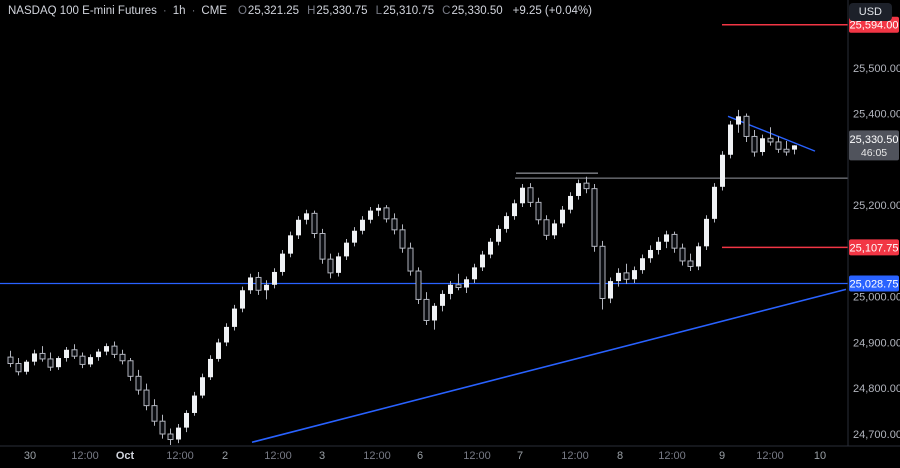 Image resolution: width=900 pixels, height=468 pixels. What do you see at coordinates (268, 11) in the screenshot?
I see `open-pair: O 25,321.25` at bounding box center [268, 11].